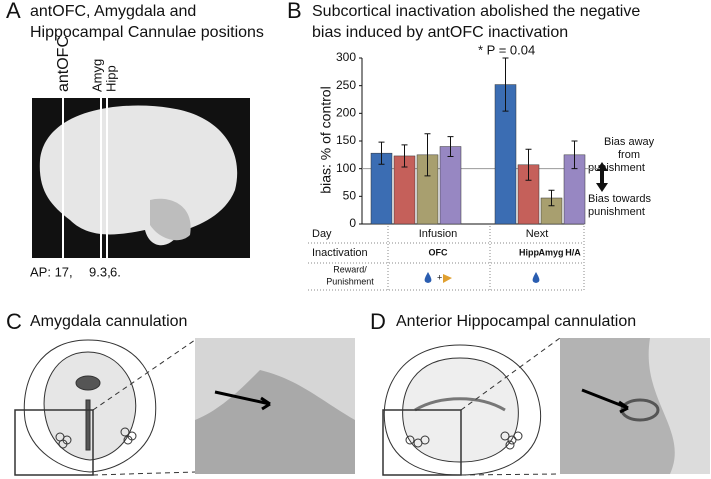 This screenshot has width=711, height=479. What do you see at coordinates (115, 271) in the screenshot?
I see `ap-label: 6.` at bounding box center [115, 271].